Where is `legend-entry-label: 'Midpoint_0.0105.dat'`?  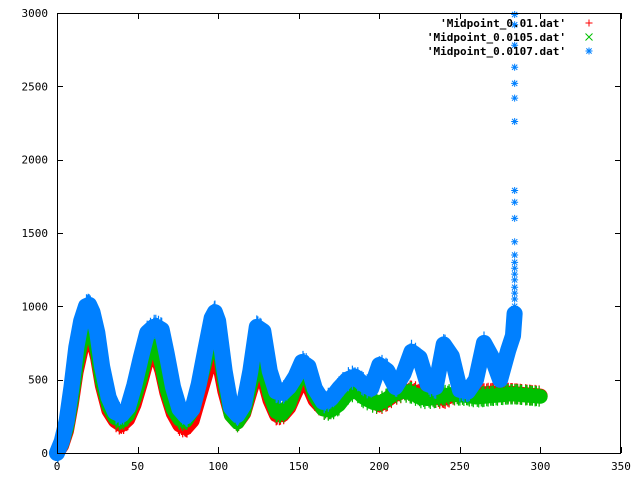
legend-entry-label: 'Midpoint_0.0105.dat' is located at coordinates (496, 37).